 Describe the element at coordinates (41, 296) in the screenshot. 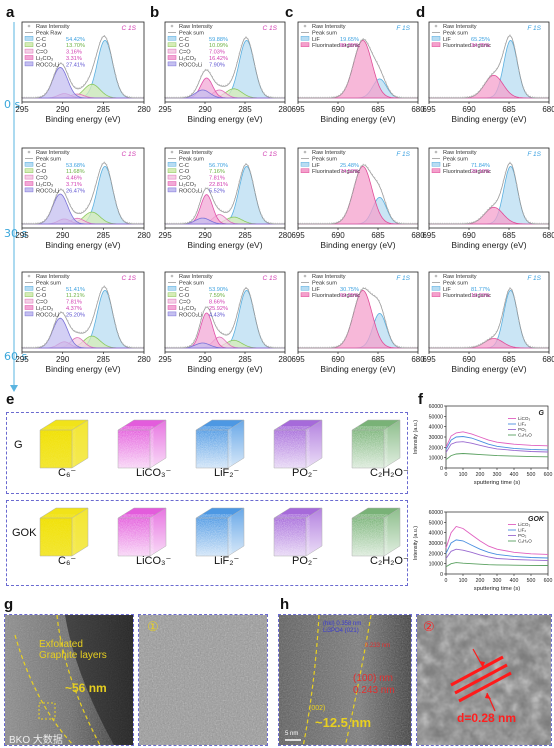

I see `xps-component-name: C-O` at that location.